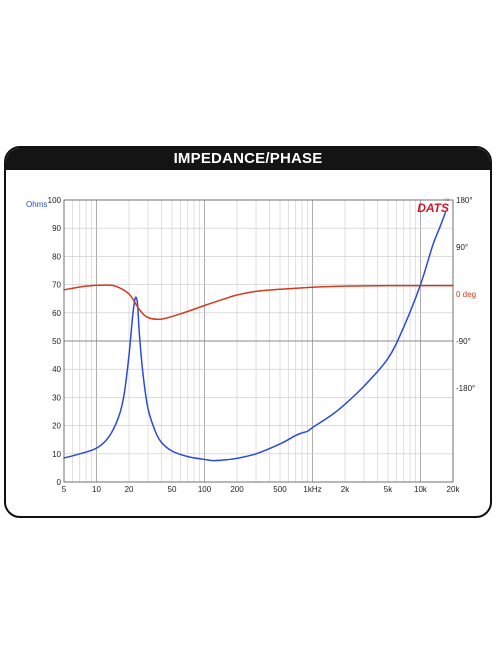 This screenshot has width=496, height=664. Describe the element at coordinates (205, 489) in the screenshot. I see `x-tick-label: 100` at that location.